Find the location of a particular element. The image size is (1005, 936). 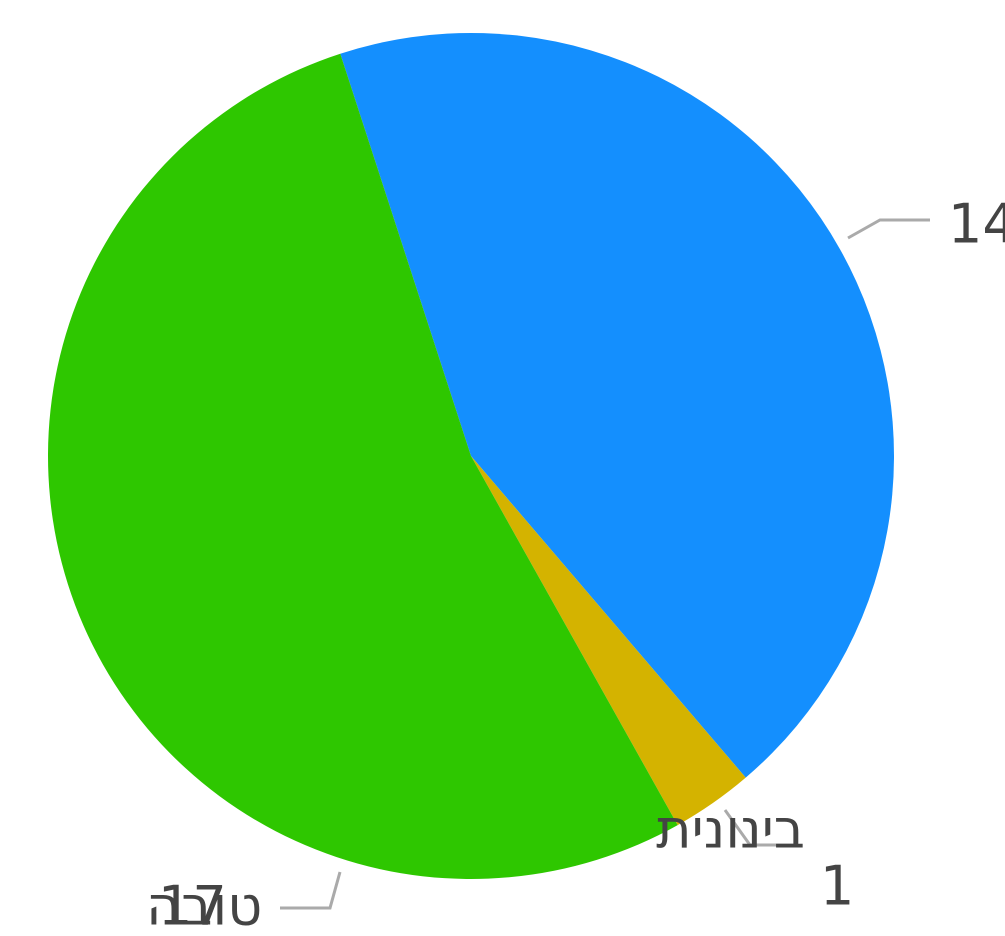

pie-slice is located at coordinates (608, 641).